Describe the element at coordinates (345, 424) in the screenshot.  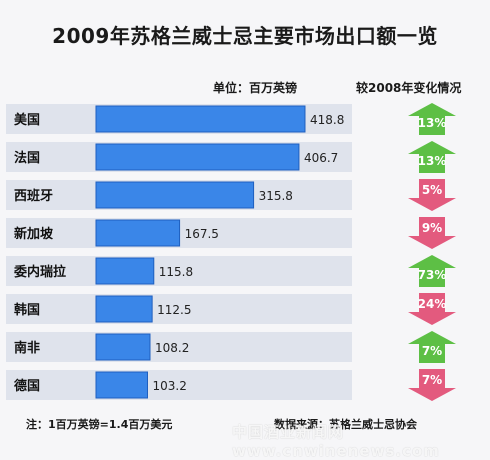
I see `source-note: 数据来源：苏格兰威士忌协会` at that location.